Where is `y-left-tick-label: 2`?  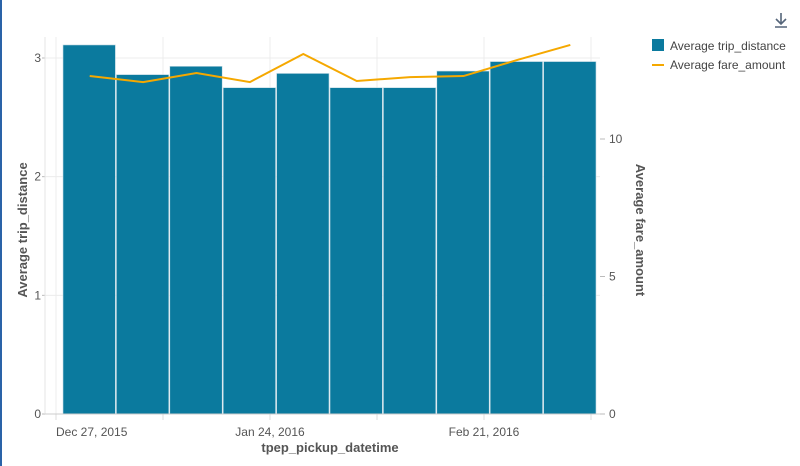 y-left-tick-label: 2 is located at coordinates (37, 177).